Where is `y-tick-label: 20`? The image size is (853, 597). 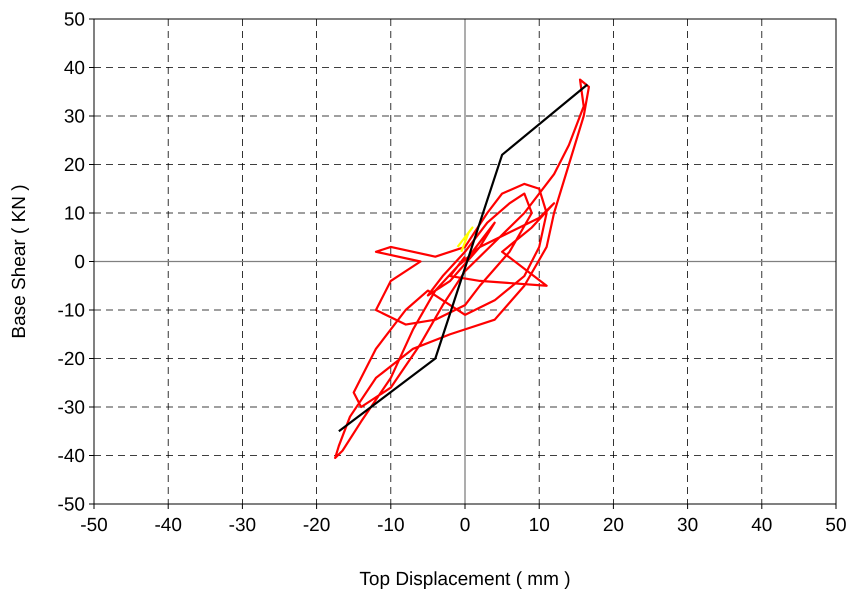 y-tick-label: 20 is located at coordinates (74, 165).